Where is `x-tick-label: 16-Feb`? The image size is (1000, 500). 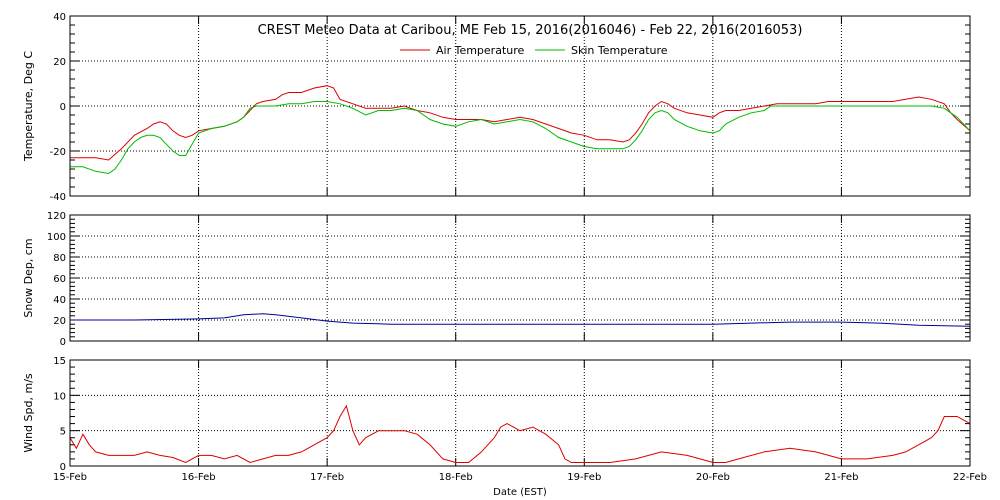
x-tick-label: 16-Feb is located at coordinates (199, 477).